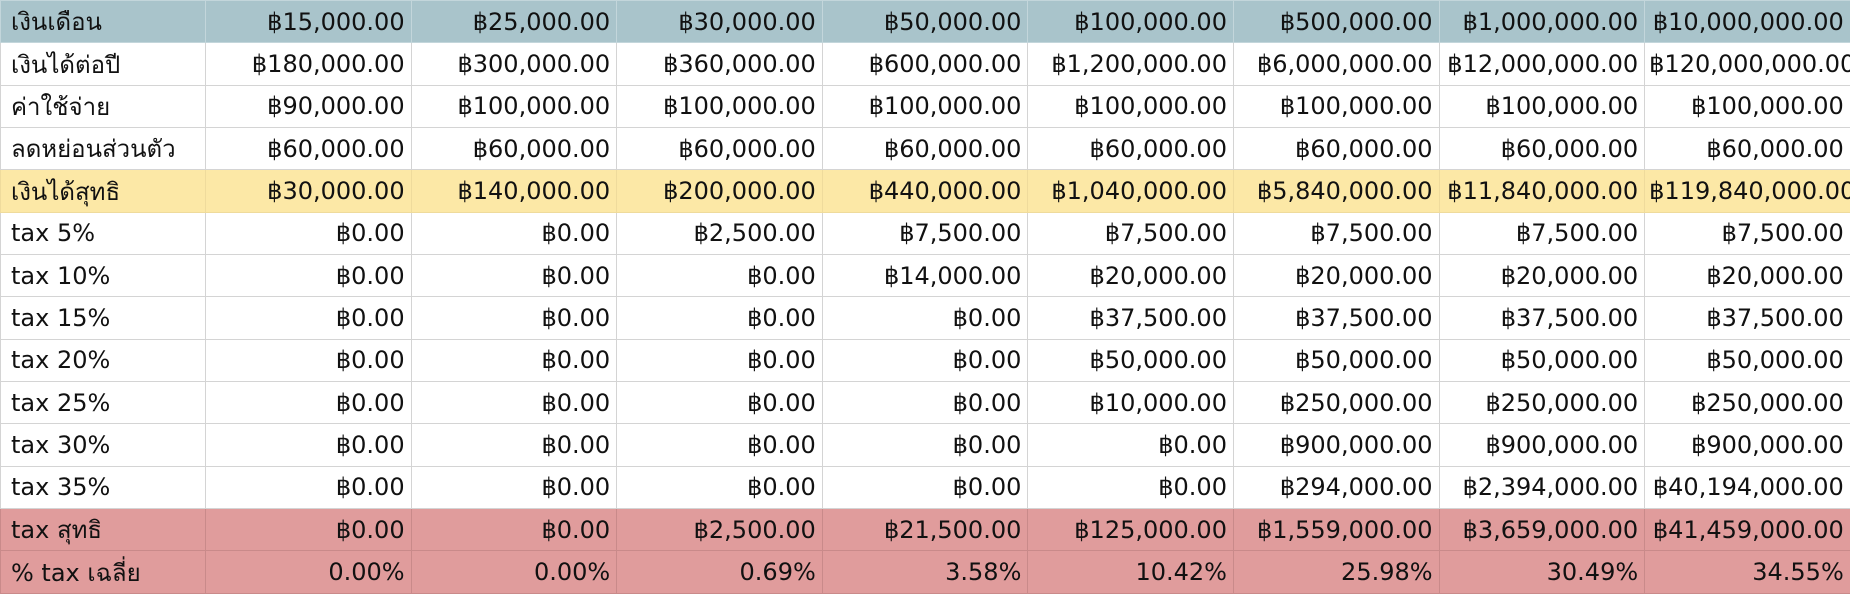 The image size is (1850, 594). Describe the element at coordinates (719, 191) in the screenshot. I see `value-cell: ฿200,000.00` at that location.